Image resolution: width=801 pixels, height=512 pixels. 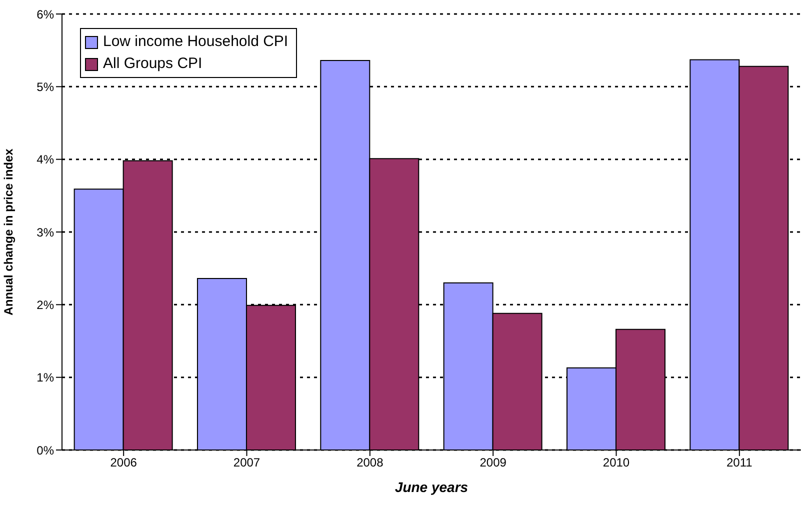 I want to click on legend-label: All Groups CPI, so click(x=152, y=64).